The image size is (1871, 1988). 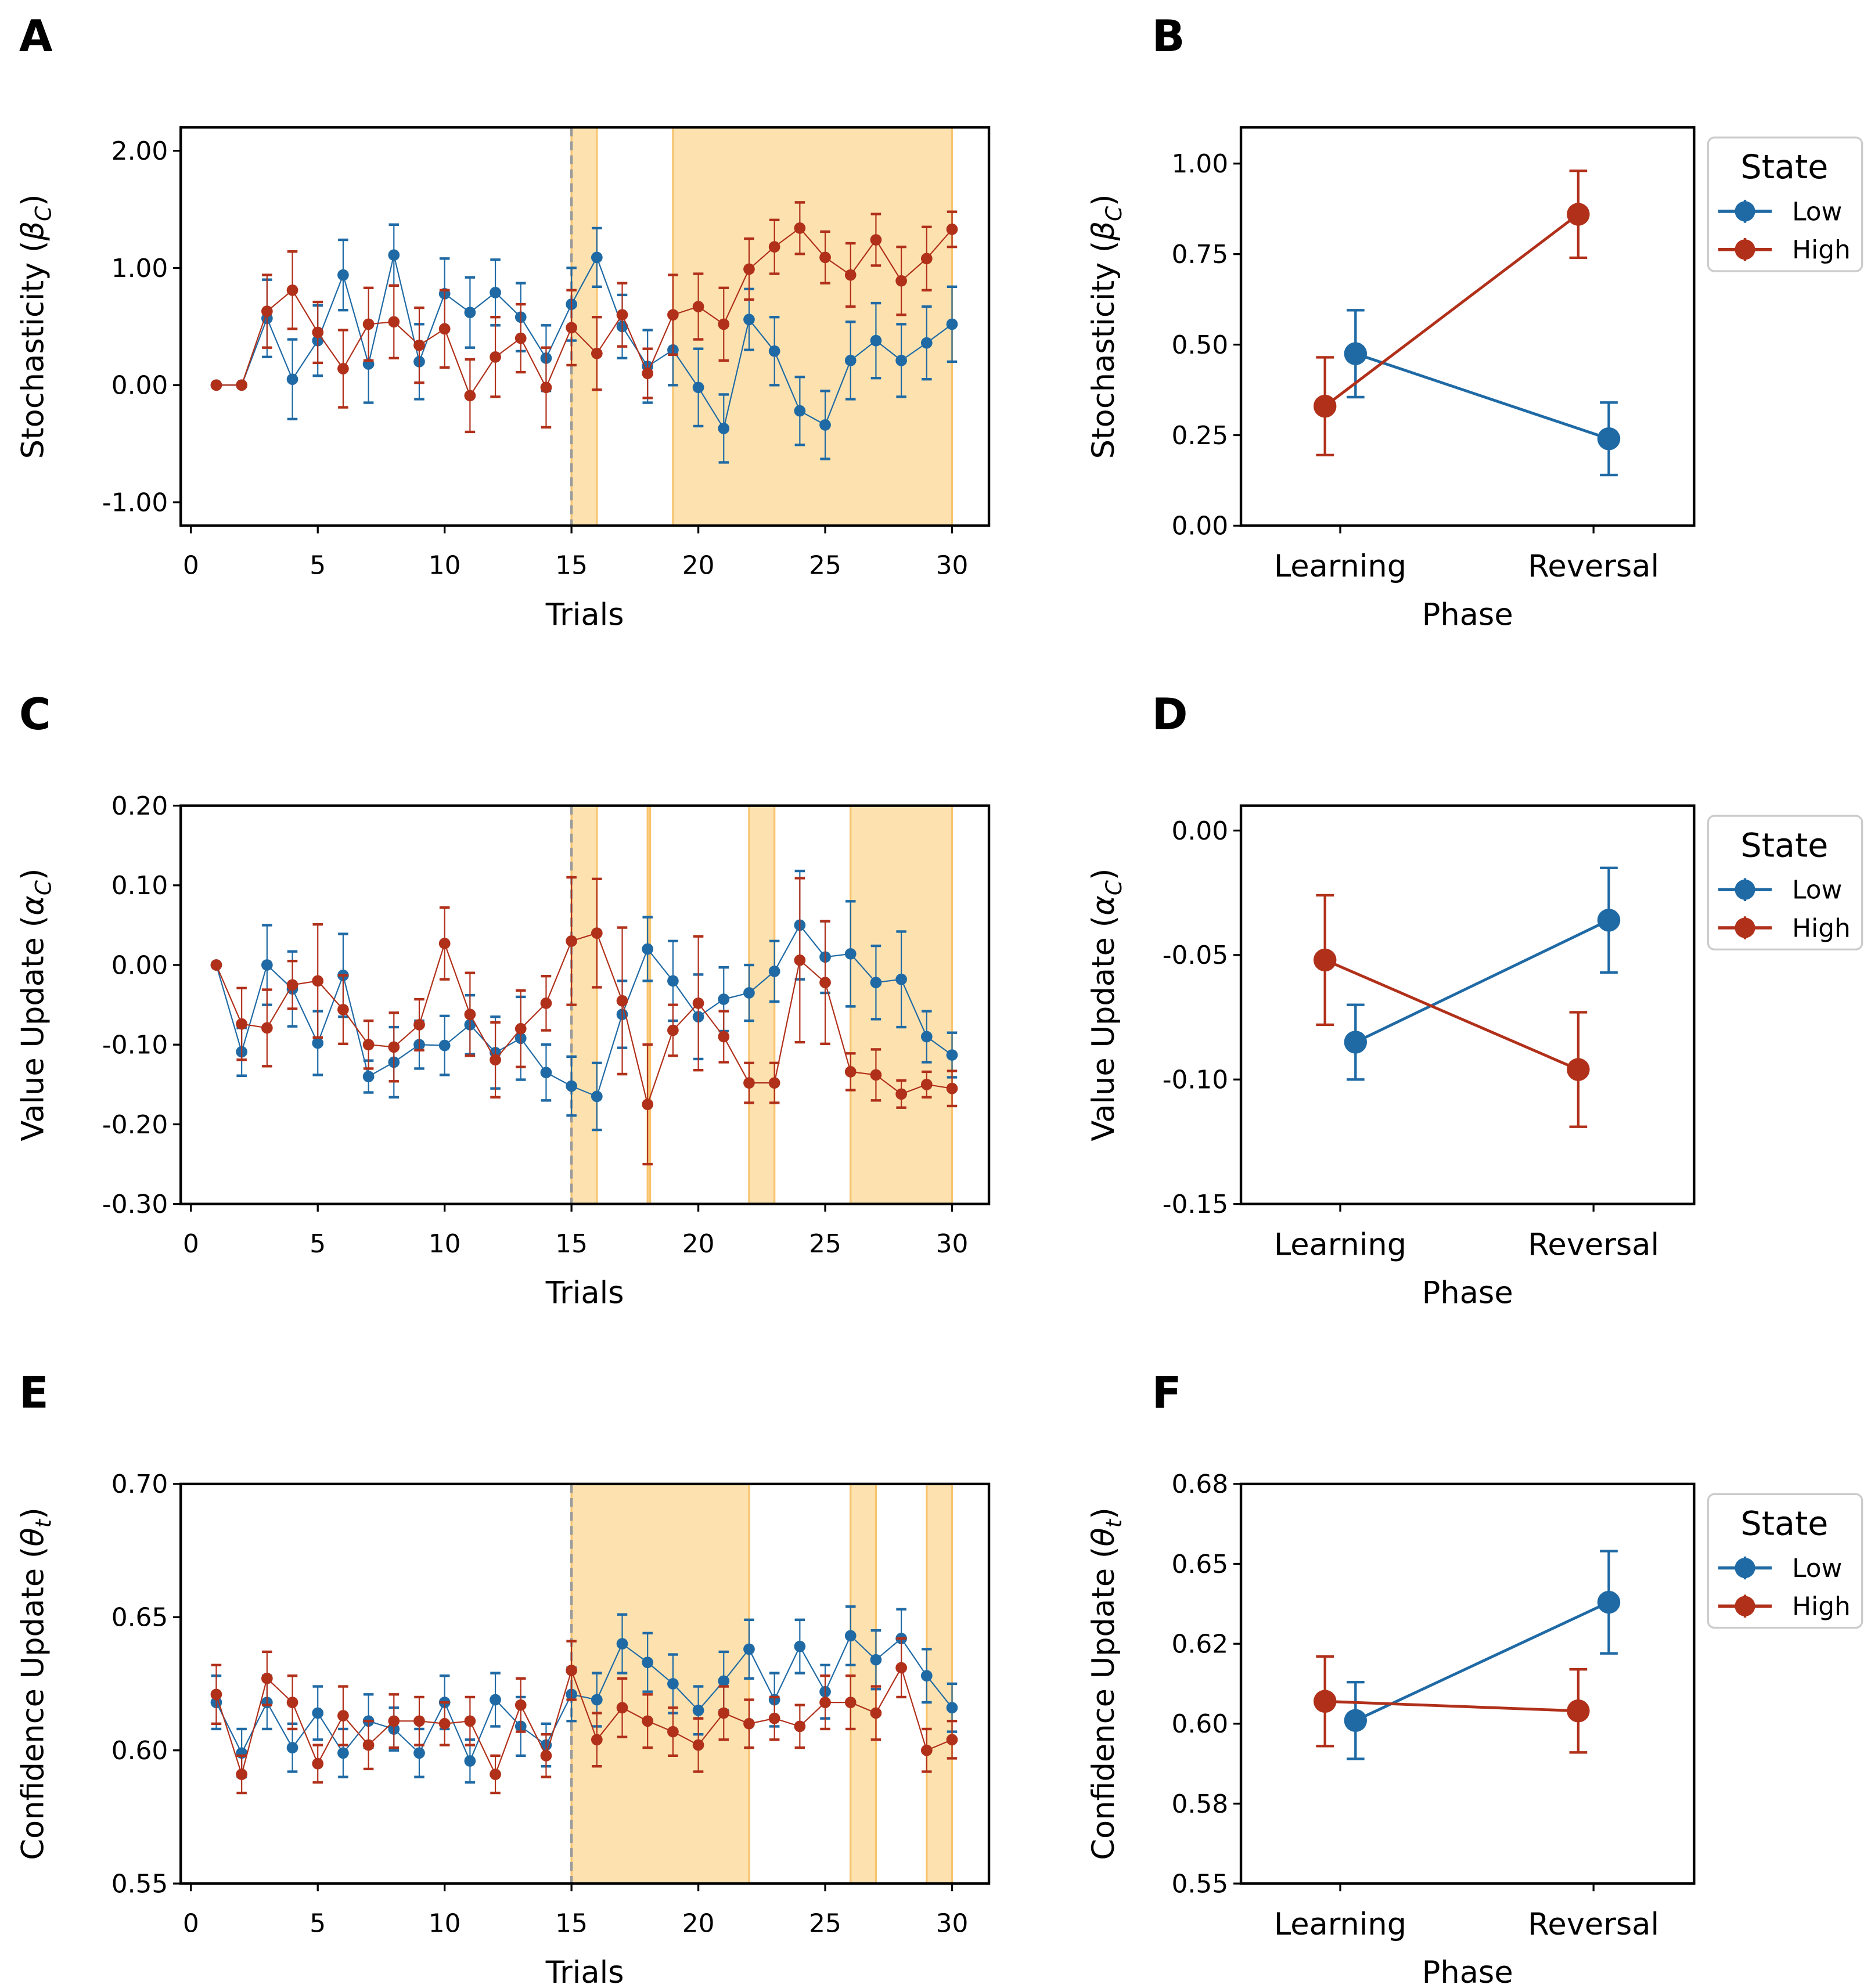 What do you see at coordinates (1106, 326) in the screenshot?
I see `y-axis-label: Stochasticity (βC)` at bounding box center [1106, 326].